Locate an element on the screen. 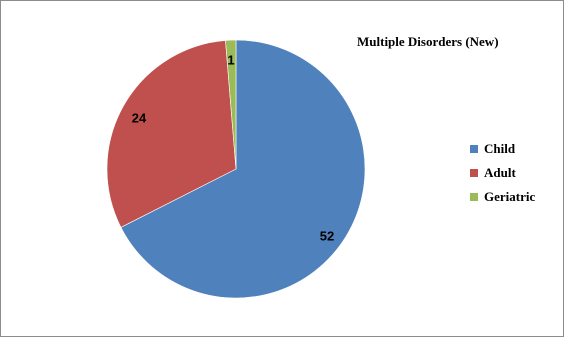 The image size is (564, 337). legend-item-geriatric: Geriatric is located at coordinates (502, 197).